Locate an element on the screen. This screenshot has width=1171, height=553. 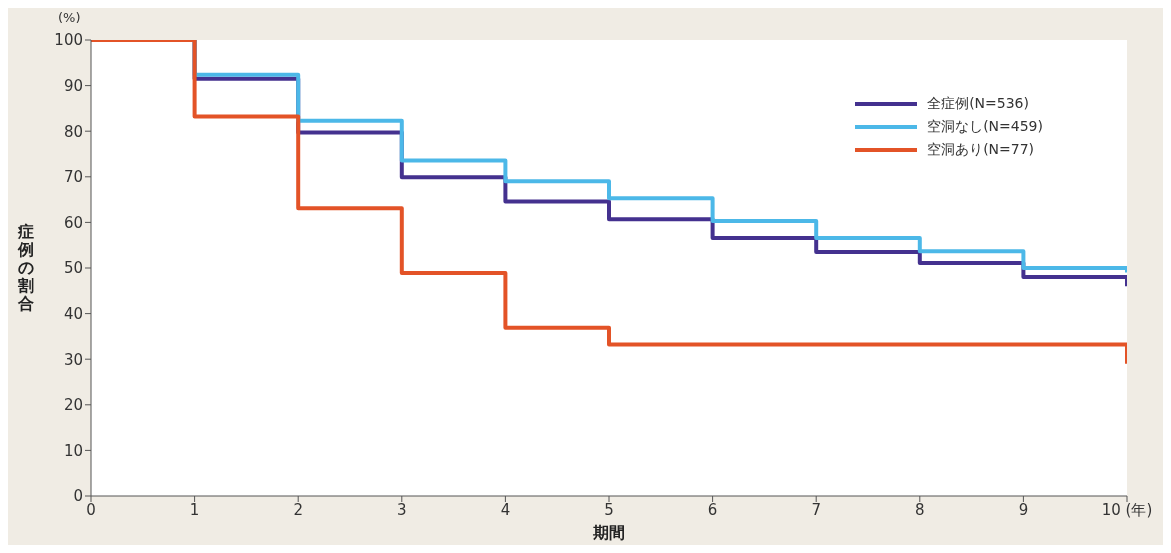
legend-label: 全症例(N=536) is located at coordinates (978, 103).